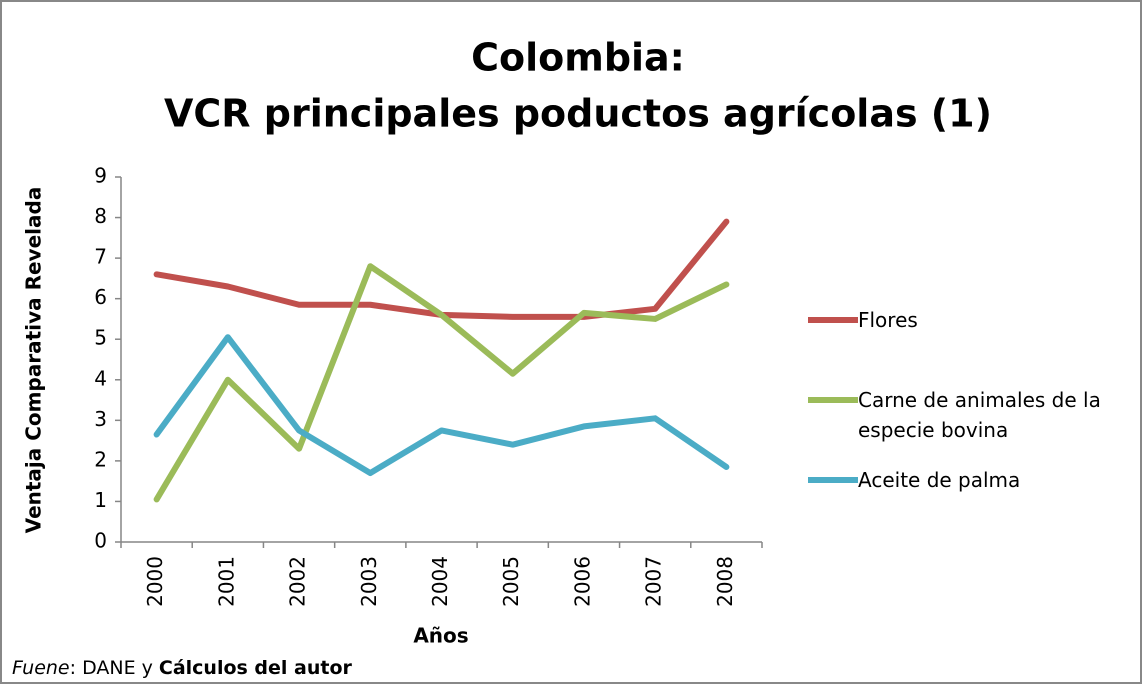 The image size is (1142, 684). I want to click on legend-label: Carne de animales de la especie bovina, so click(979, 415).